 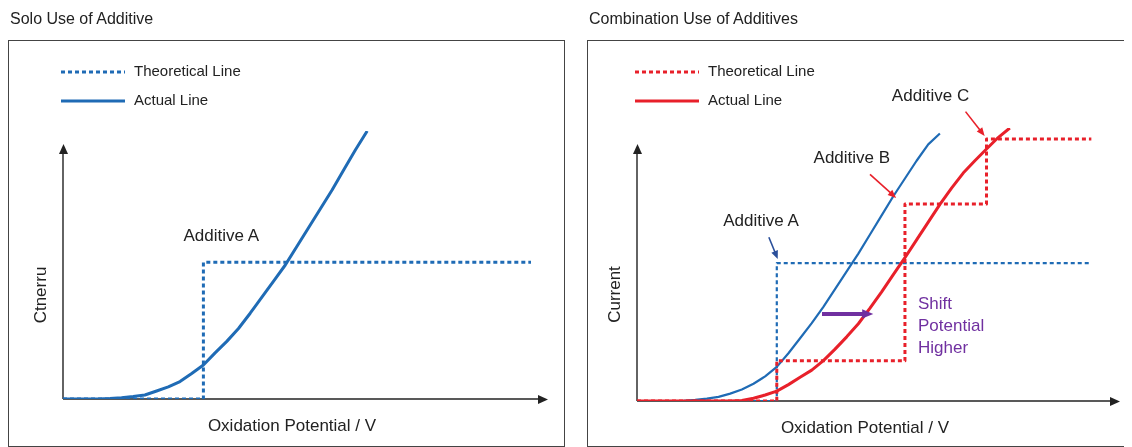 I want to click on chart-title: Combination Use of Additives, so click(x=693, y=19).